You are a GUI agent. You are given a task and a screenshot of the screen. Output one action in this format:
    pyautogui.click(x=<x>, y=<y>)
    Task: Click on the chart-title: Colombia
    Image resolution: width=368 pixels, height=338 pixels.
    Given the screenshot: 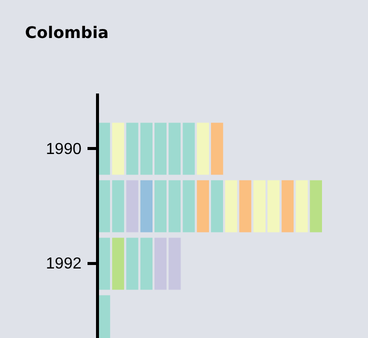 What is the action you would take?
    pyautogui.click(x=67, y=32)
    